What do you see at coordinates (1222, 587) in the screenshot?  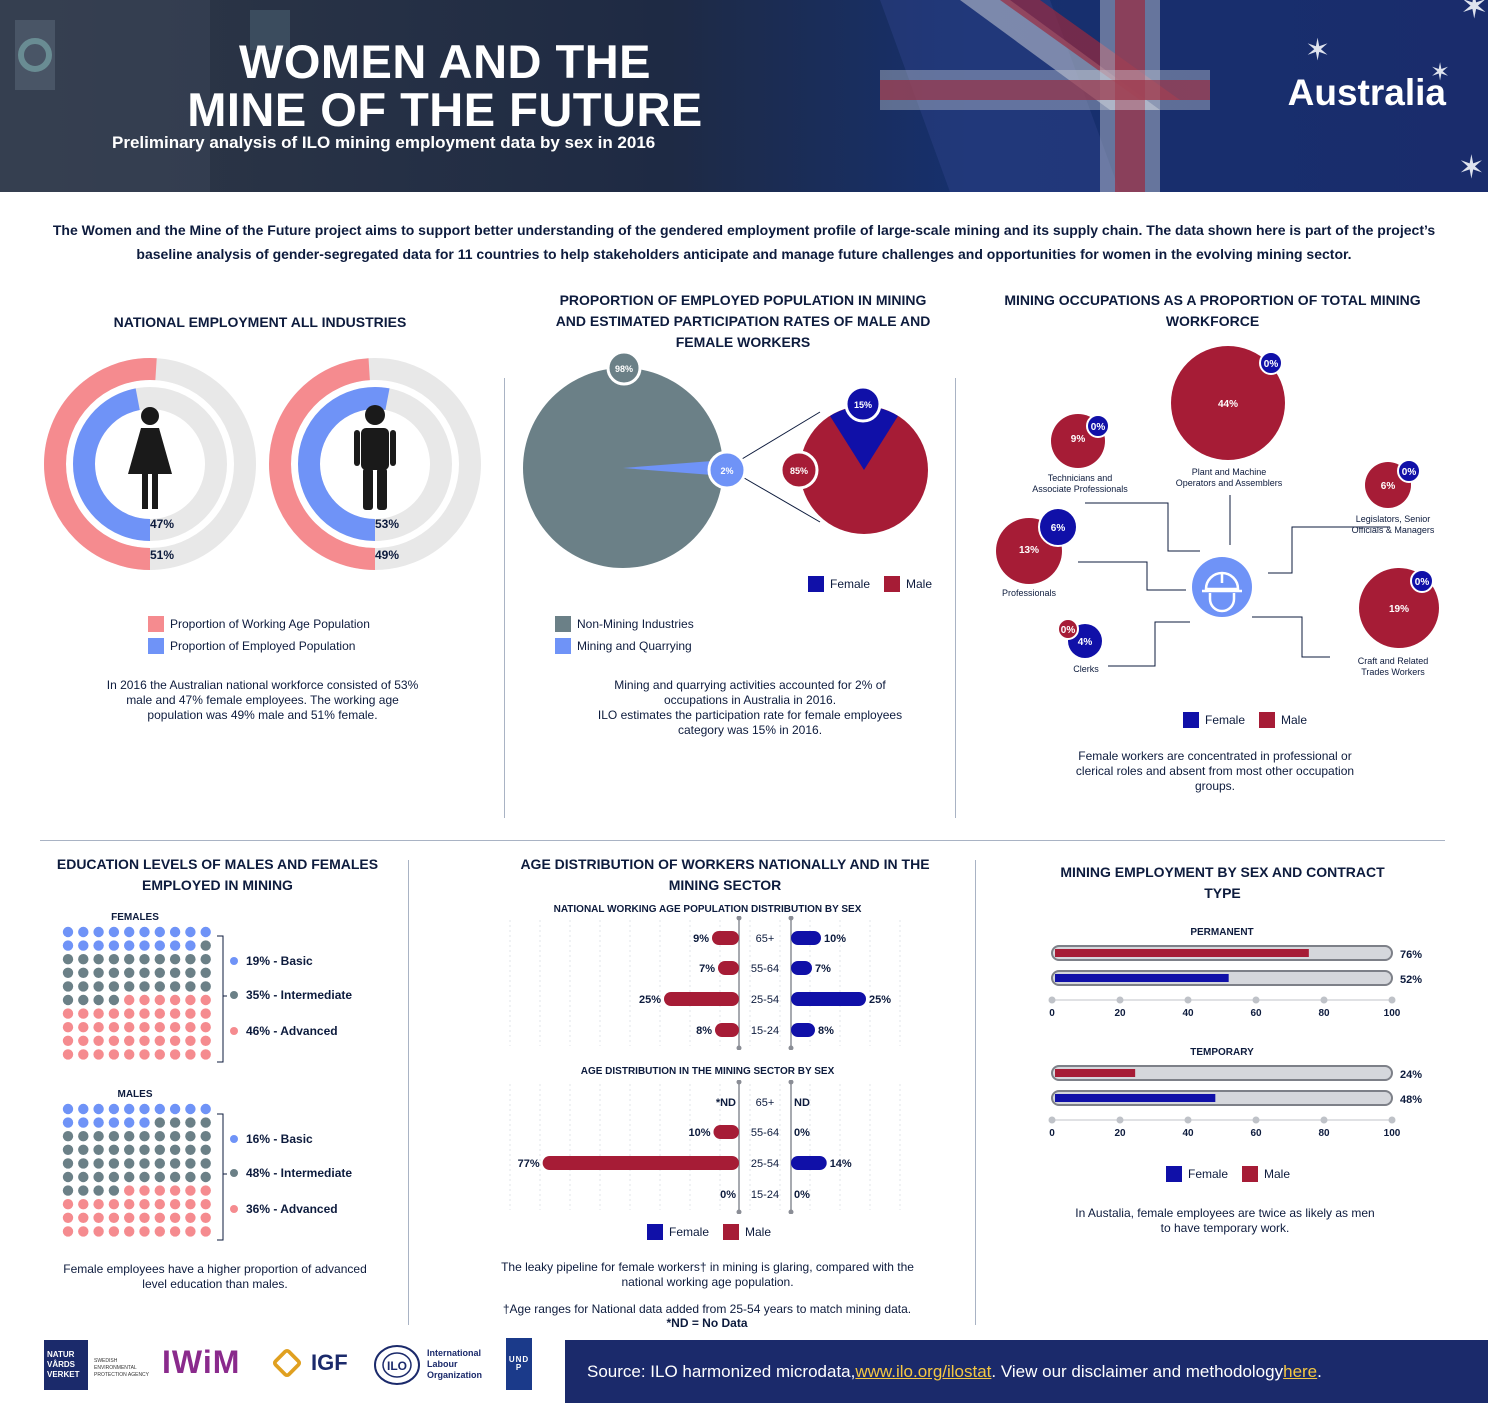 I see `miner-helmet-icon` at bounding box center [1222, 587].